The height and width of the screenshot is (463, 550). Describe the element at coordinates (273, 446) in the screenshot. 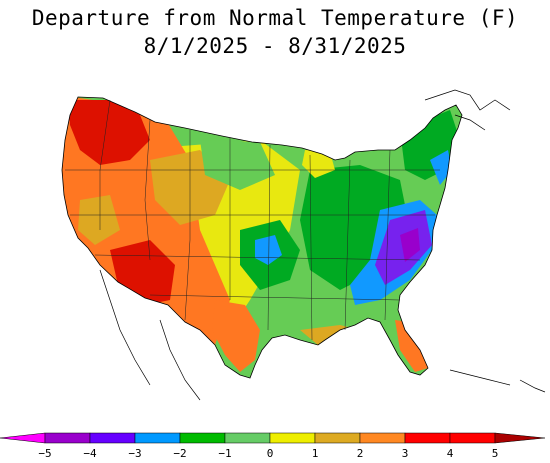

I see `color-legend: −5 −4 −3 −2 −1 0 1 2 3 4 5` at that location.